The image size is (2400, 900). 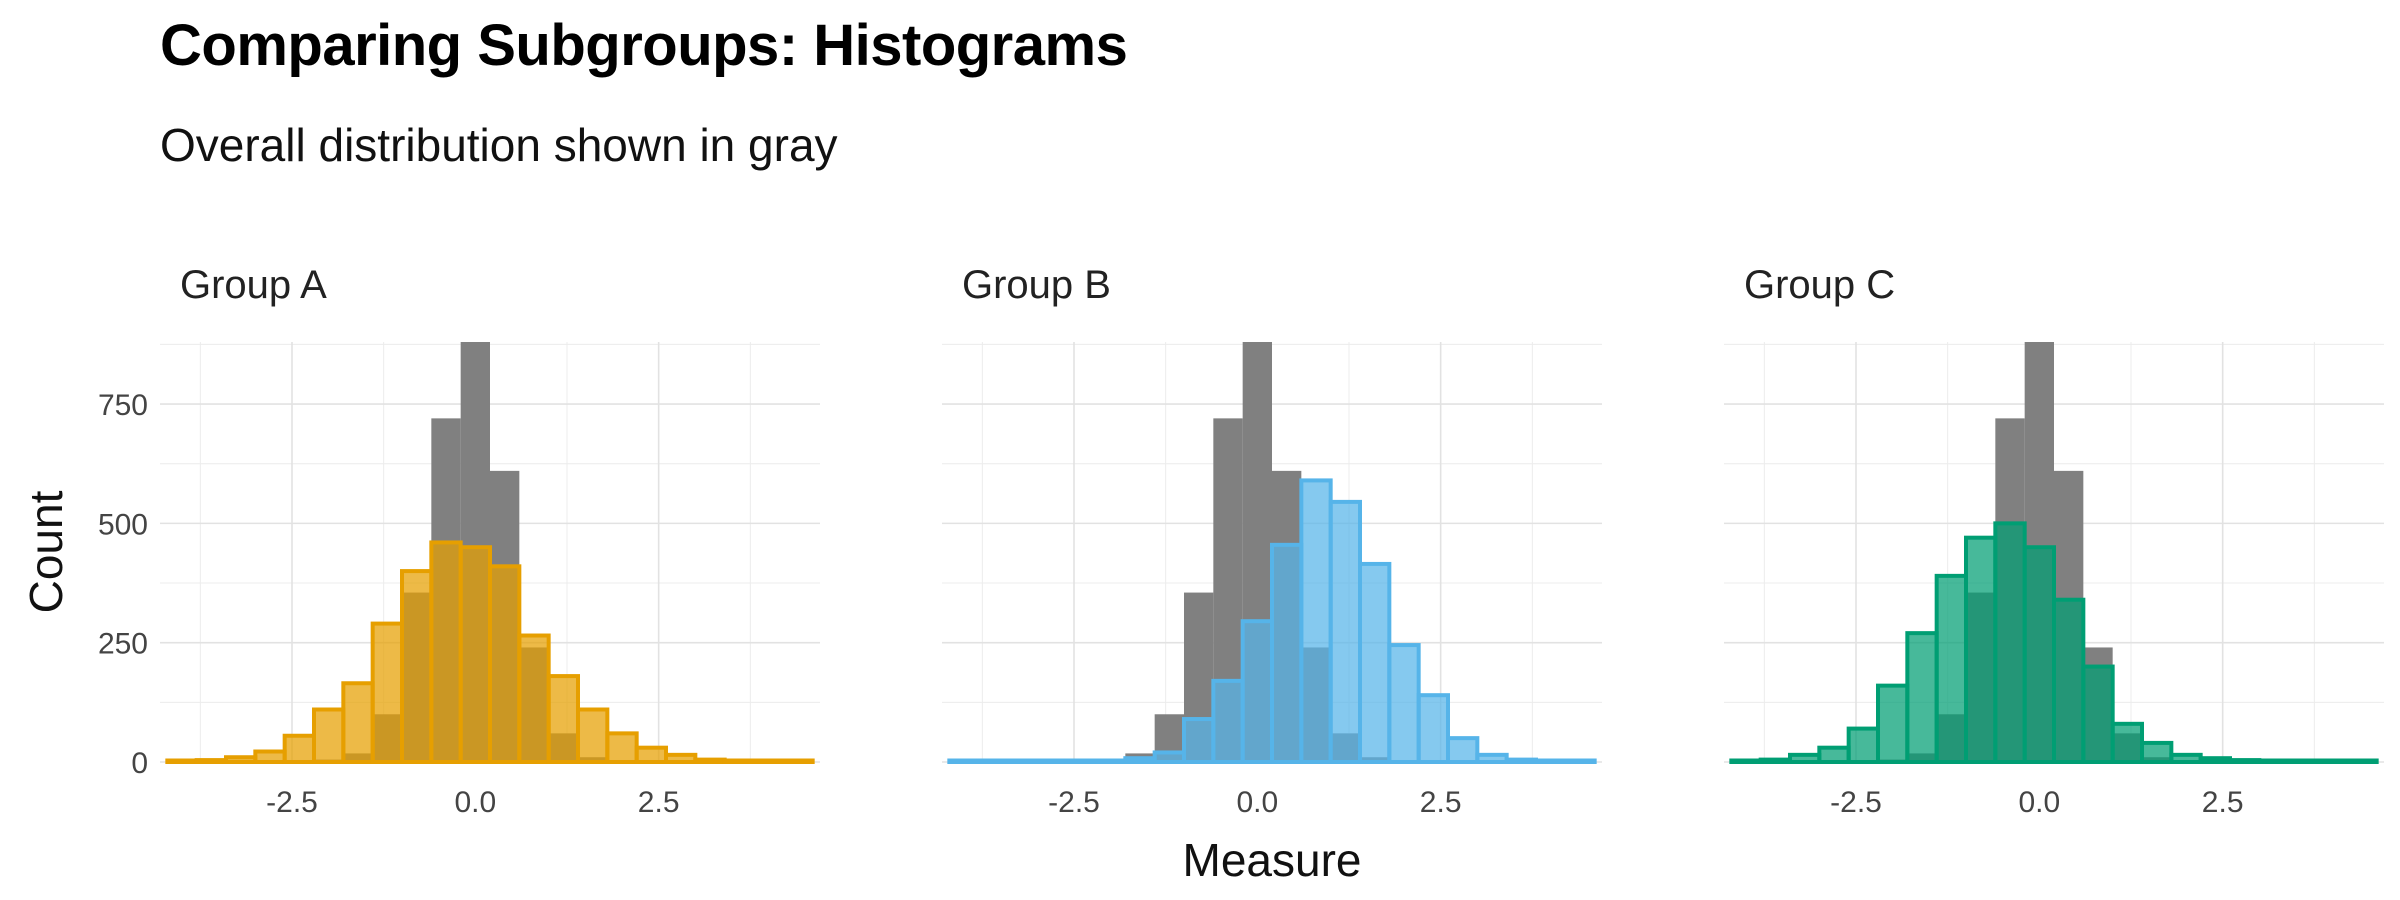 I want to click on chart-subtitle: Overall distribution shown in gray, so click(x=499, y=145).